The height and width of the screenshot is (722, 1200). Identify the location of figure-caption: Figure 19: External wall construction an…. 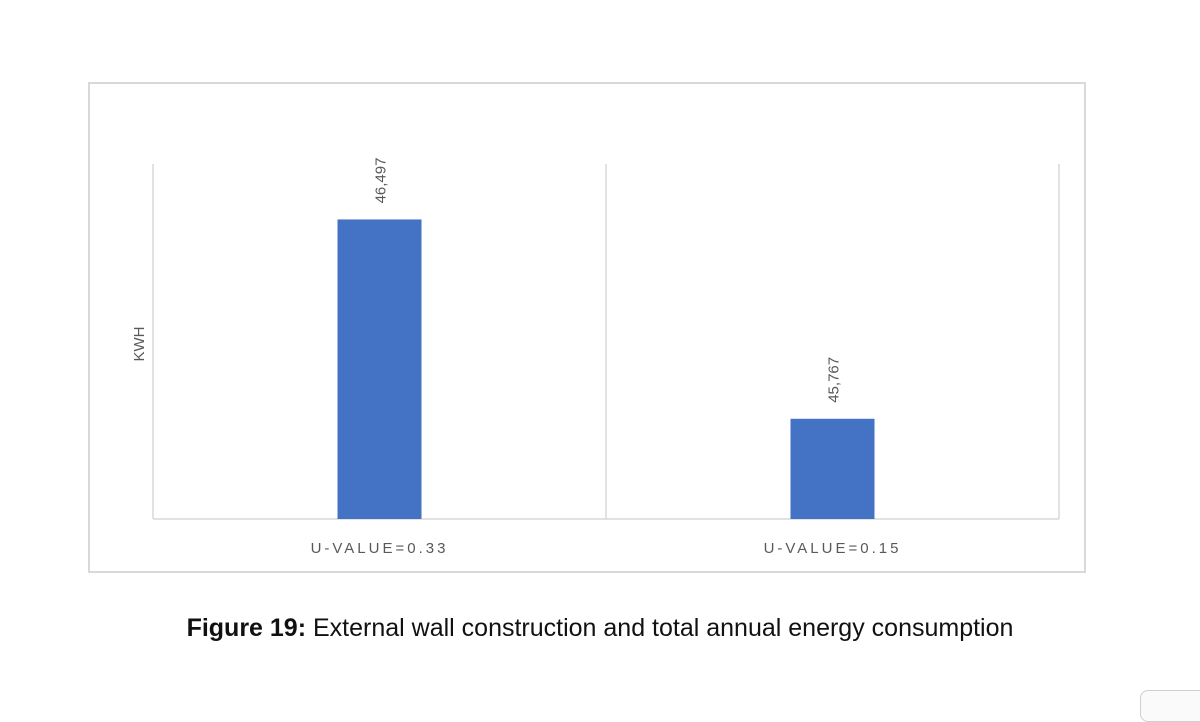
(600, 628).